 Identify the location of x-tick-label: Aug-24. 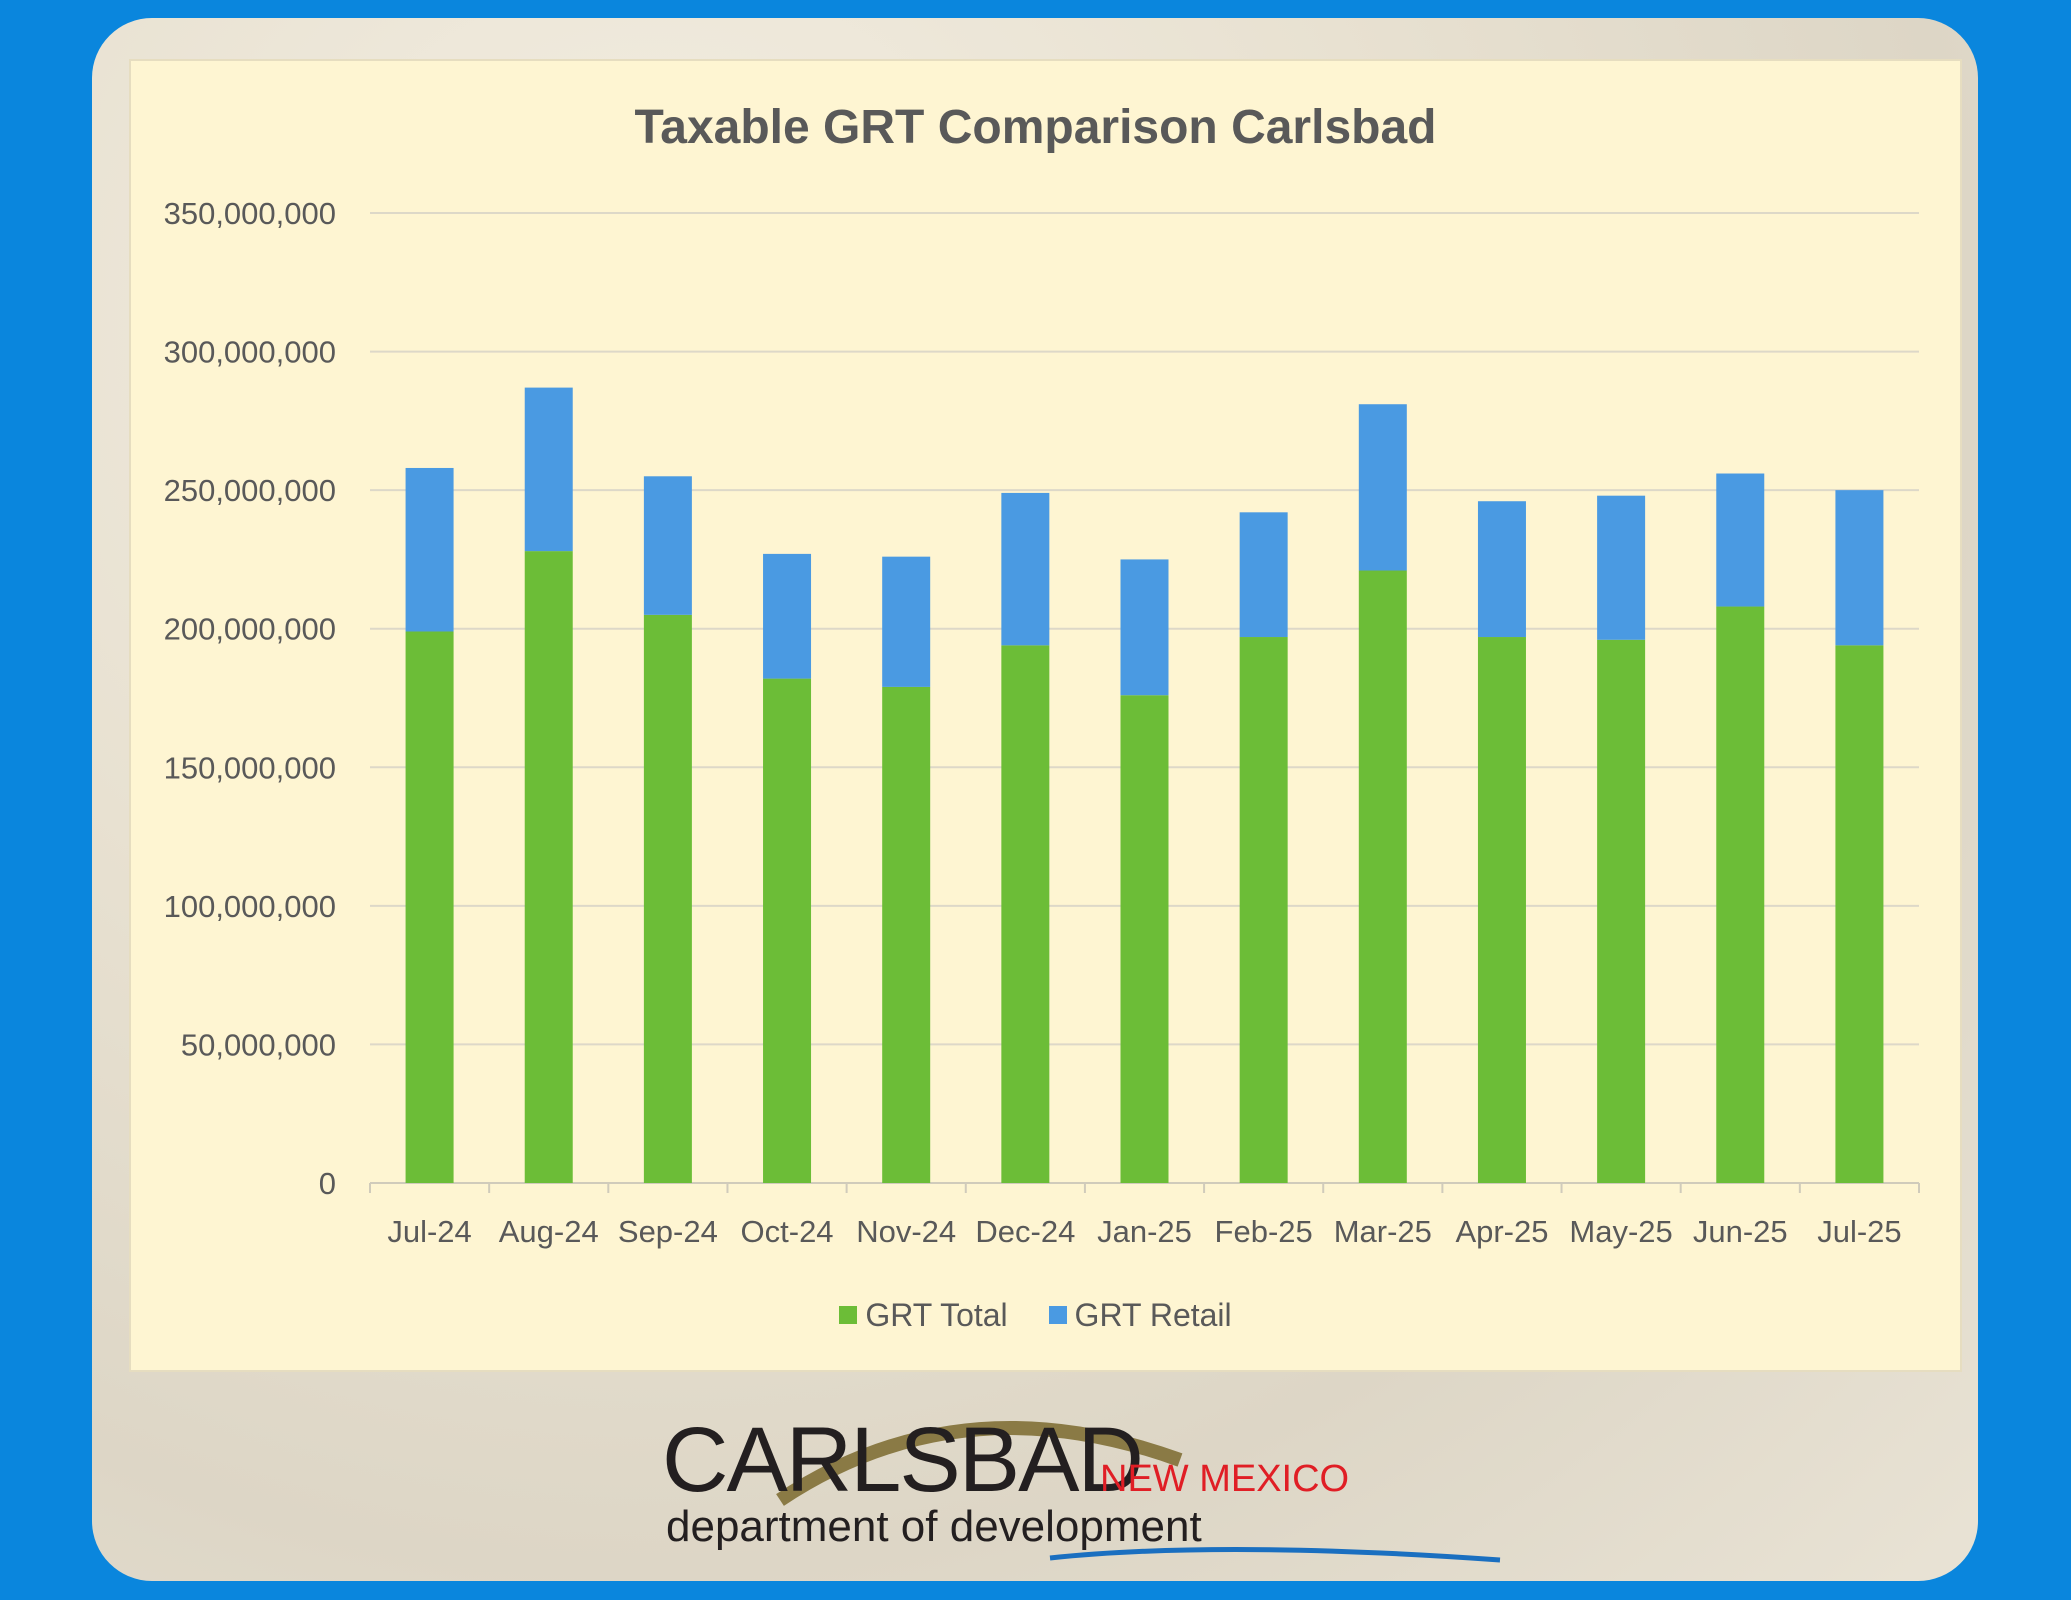
(549, 1231).